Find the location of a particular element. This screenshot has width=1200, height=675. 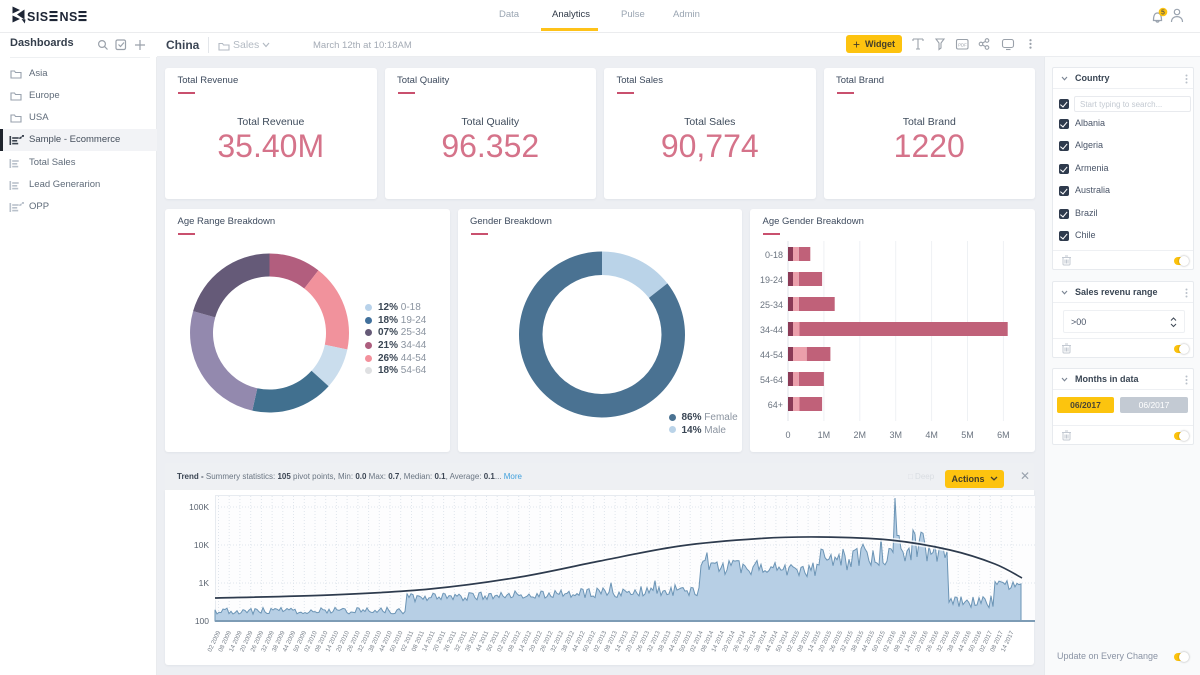

svg-text: 0-18 is located at coordinates (774, 255).